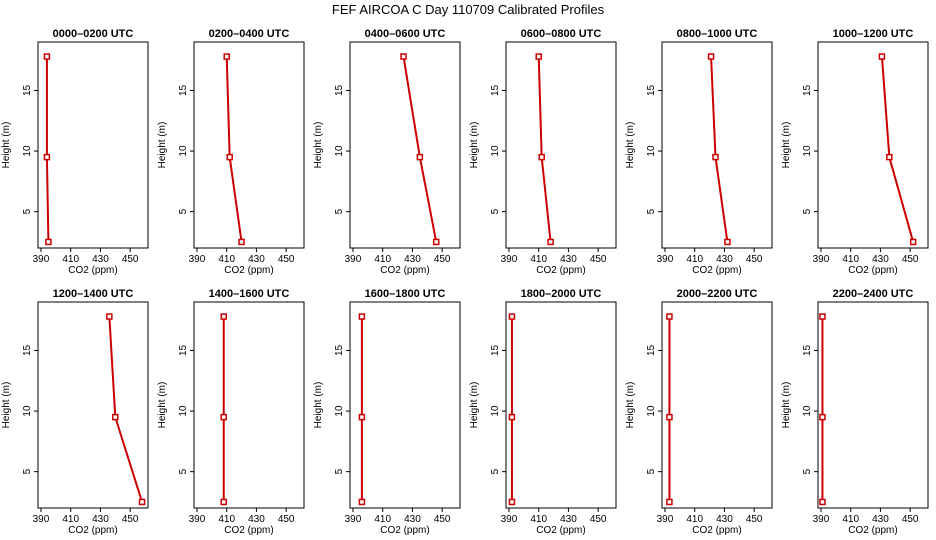  Describe the element at coordinates (561, 294) in the screenshot. I see `panel-title: 1800–2000 UTC` at that location.